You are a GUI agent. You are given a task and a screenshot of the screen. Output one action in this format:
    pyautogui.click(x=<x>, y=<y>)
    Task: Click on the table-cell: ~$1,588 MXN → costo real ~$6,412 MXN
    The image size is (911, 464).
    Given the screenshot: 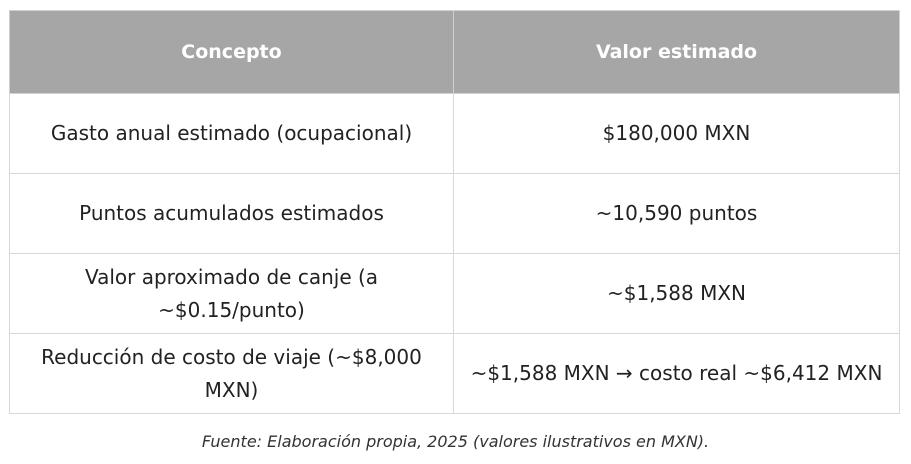 What is the action you would take?
    pyautogui.click(x=676, y=373)
    